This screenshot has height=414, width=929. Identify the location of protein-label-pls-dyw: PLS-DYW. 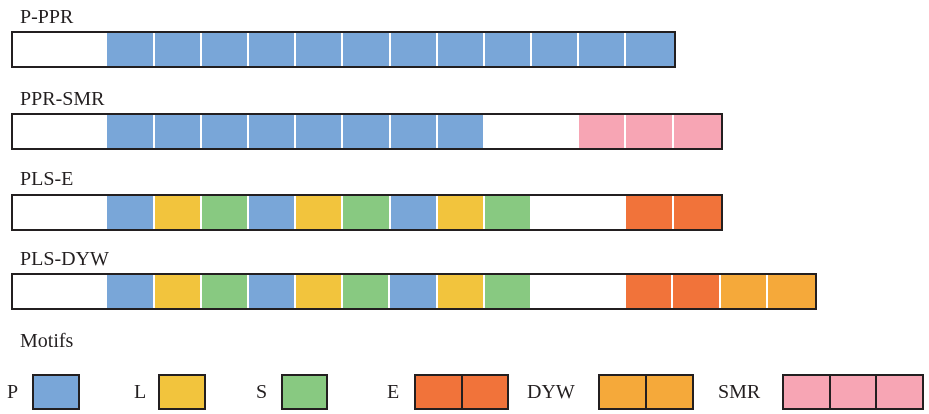
(64, 259).